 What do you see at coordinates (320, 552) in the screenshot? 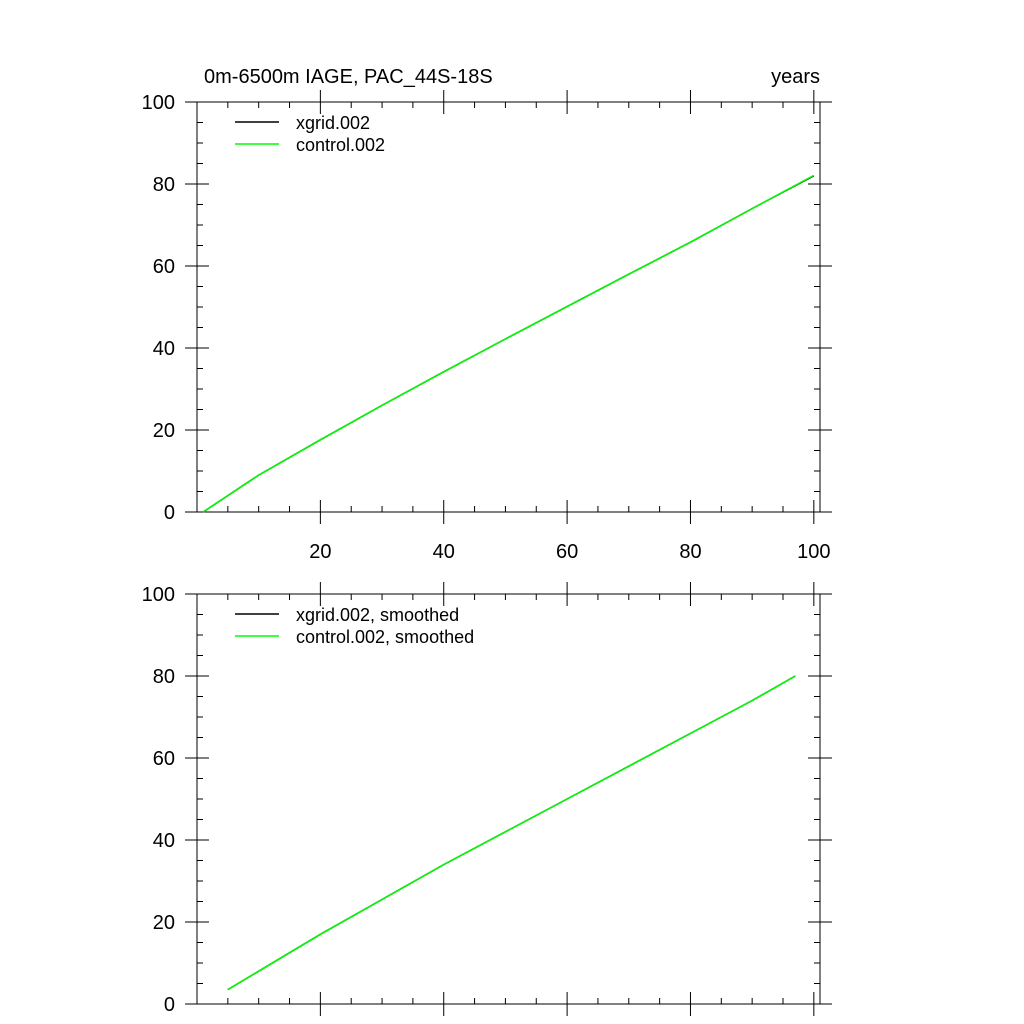
I see `x-tick-label: 20` at bounding box center [320, 552].